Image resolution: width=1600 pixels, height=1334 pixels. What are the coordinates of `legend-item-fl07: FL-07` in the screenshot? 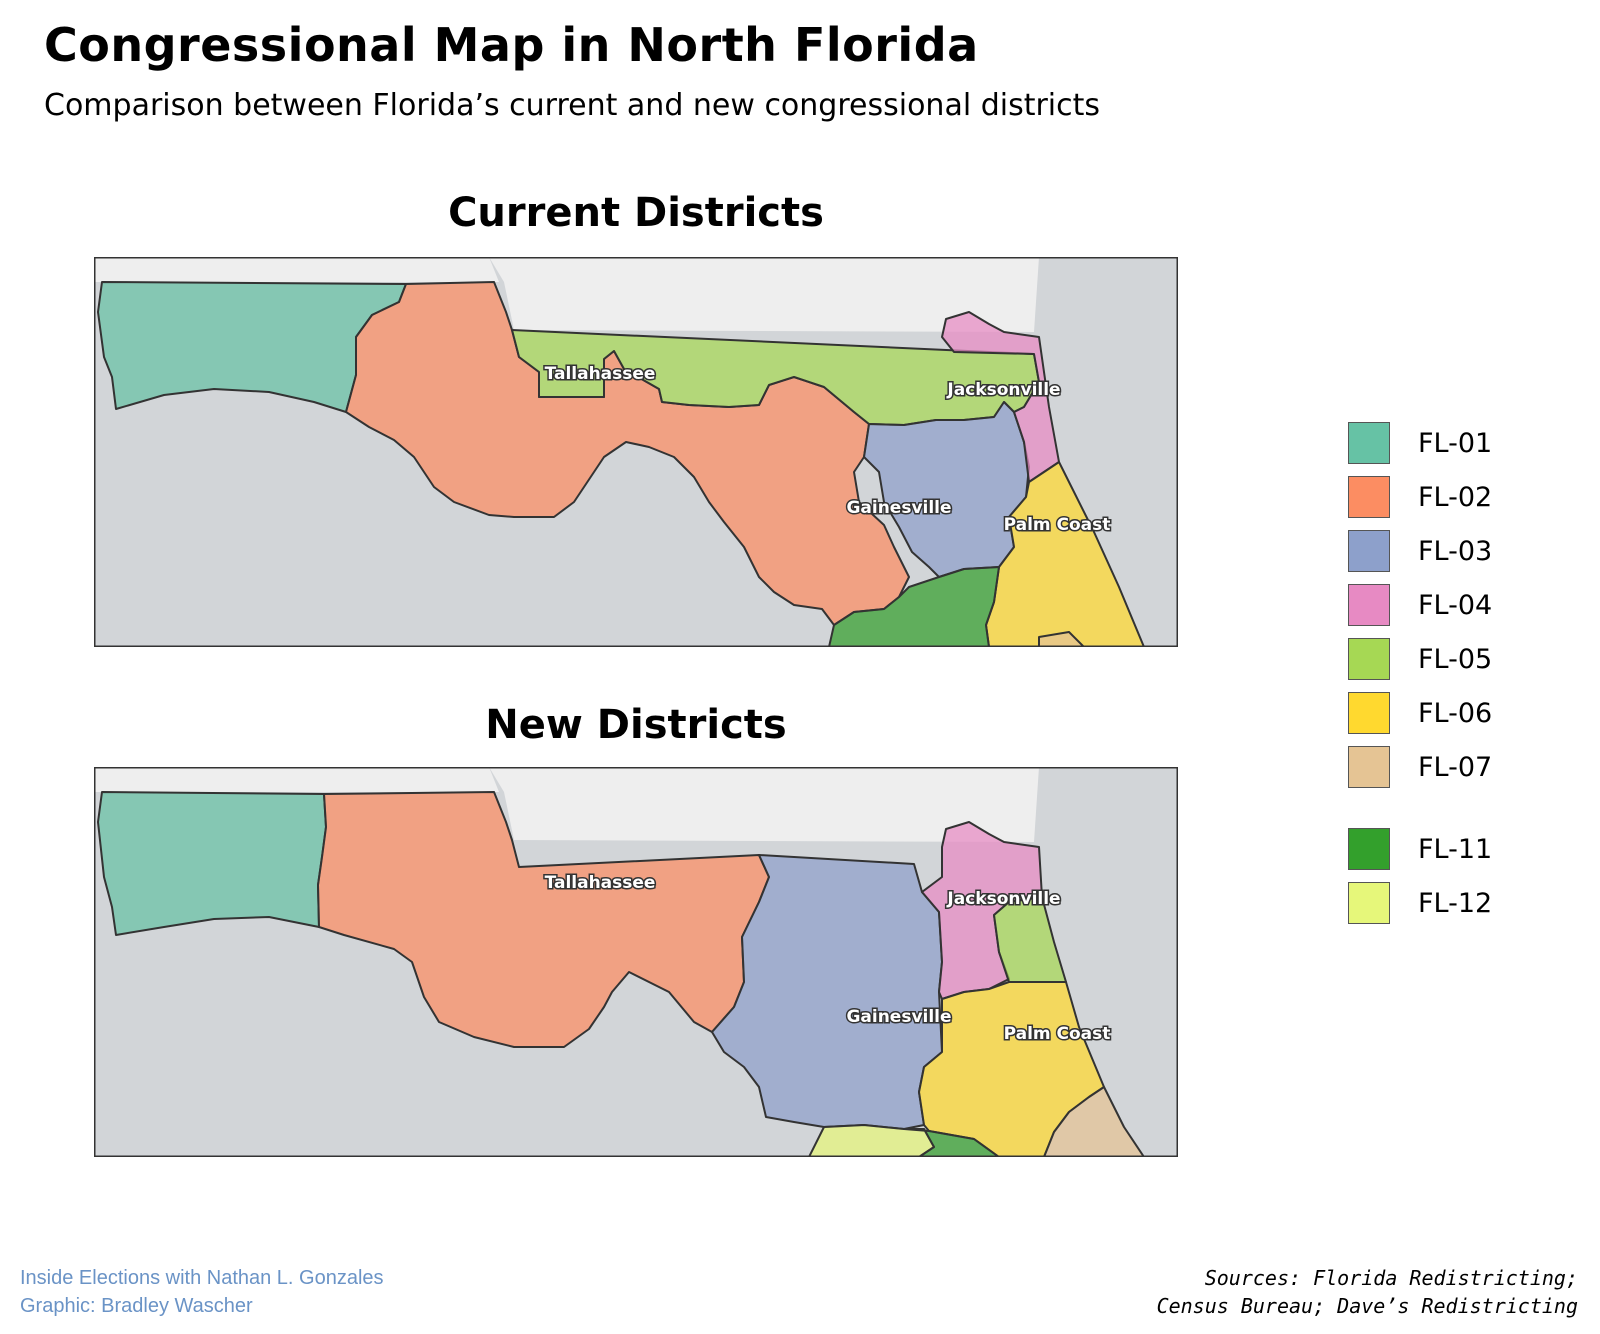 It's located at (1448, 768).